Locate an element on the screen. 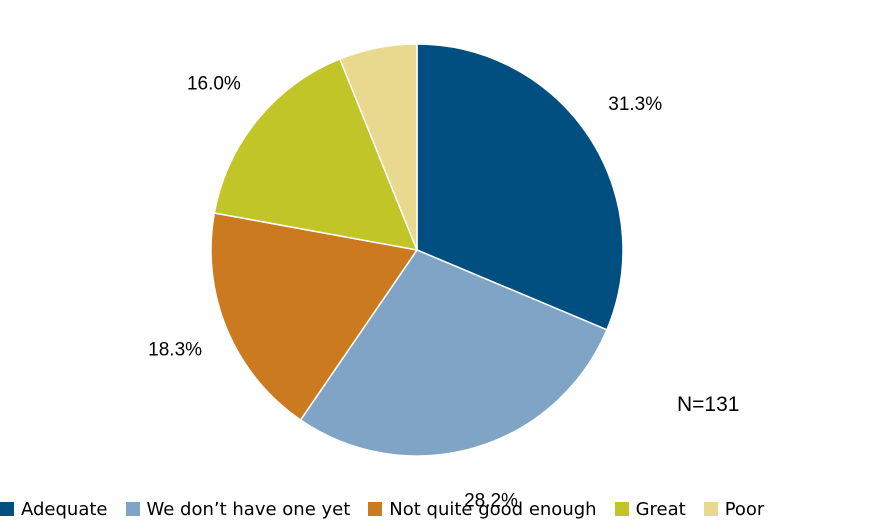 This screenshot has height=523, width=887. legend-item-we-dont-have-one-yet: We don’t have one yet is located at coordinates (238, 509).